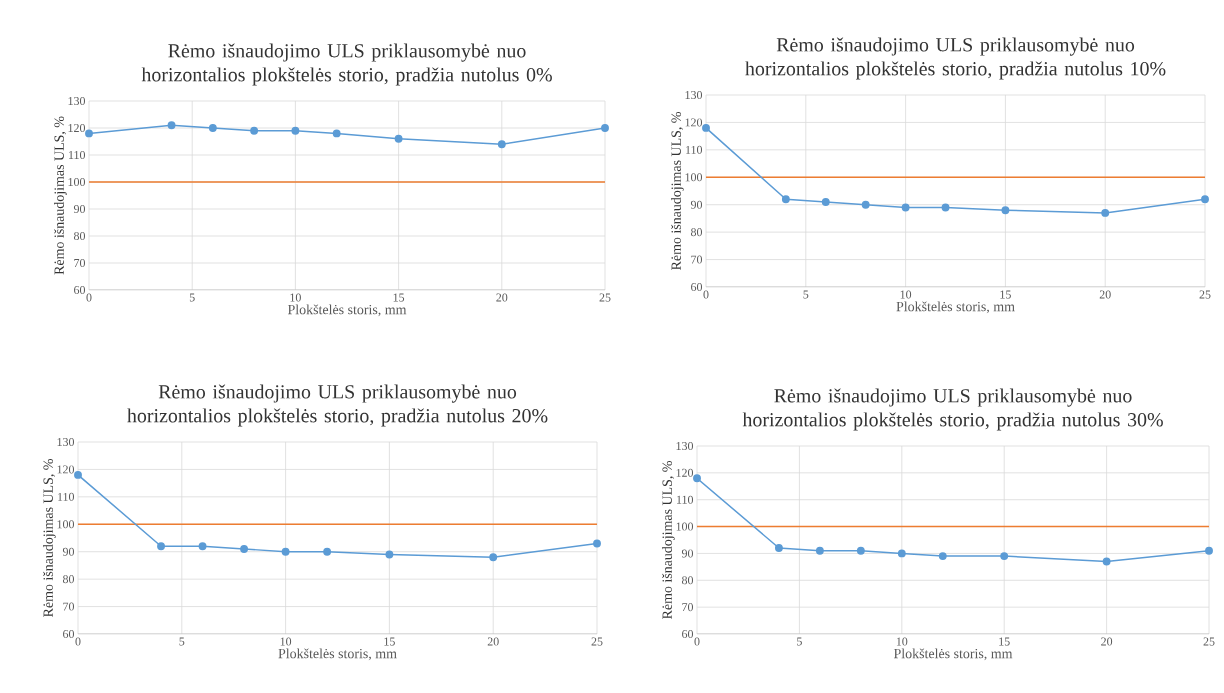 This screenshot has height=693, width=1224. I want to click on chart-title: Rėmo išnaudojimo ULS priklausomybė nuo horizontalios plokštelės storio, pradžia nutolus 0%, so click(346, 64).